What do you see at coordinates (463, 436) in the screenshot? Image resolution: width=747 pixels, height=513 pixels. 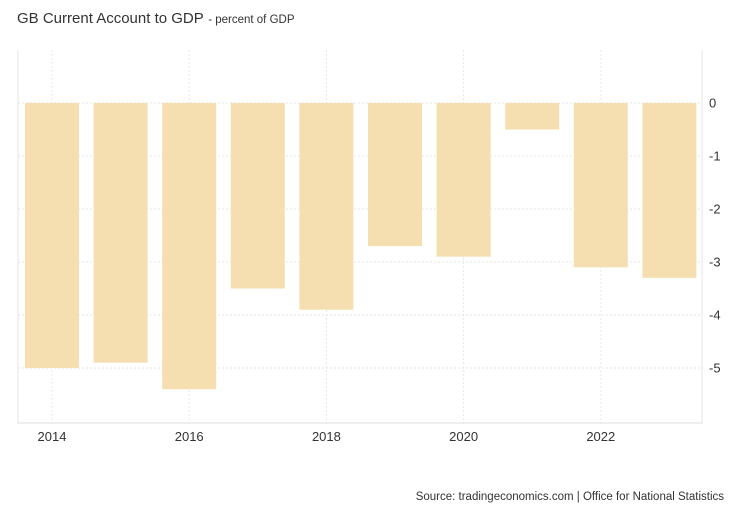 I see `x-tick-label: 2020` at bounding box center [463, 436].